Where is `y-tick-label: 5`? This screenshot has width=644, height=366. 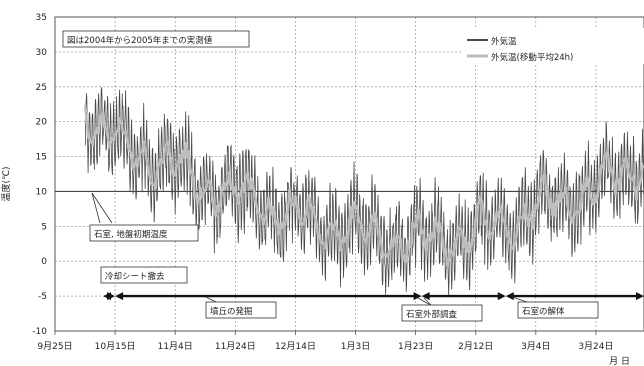
y-tick-label: 5 is located at coordinates (44, 227).